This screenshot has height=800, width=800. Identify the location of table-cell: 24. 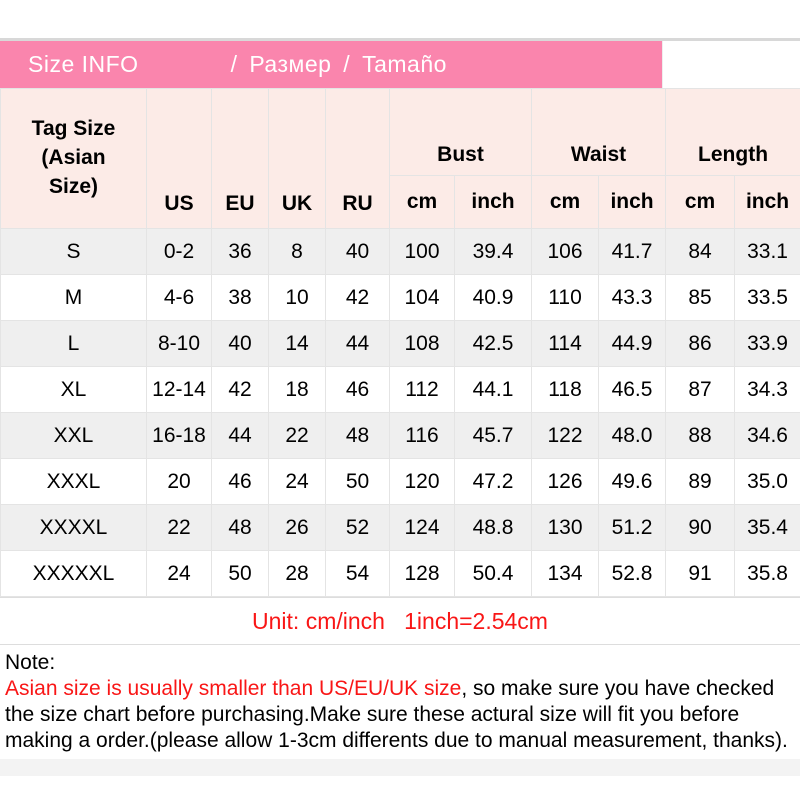
(297, 481).